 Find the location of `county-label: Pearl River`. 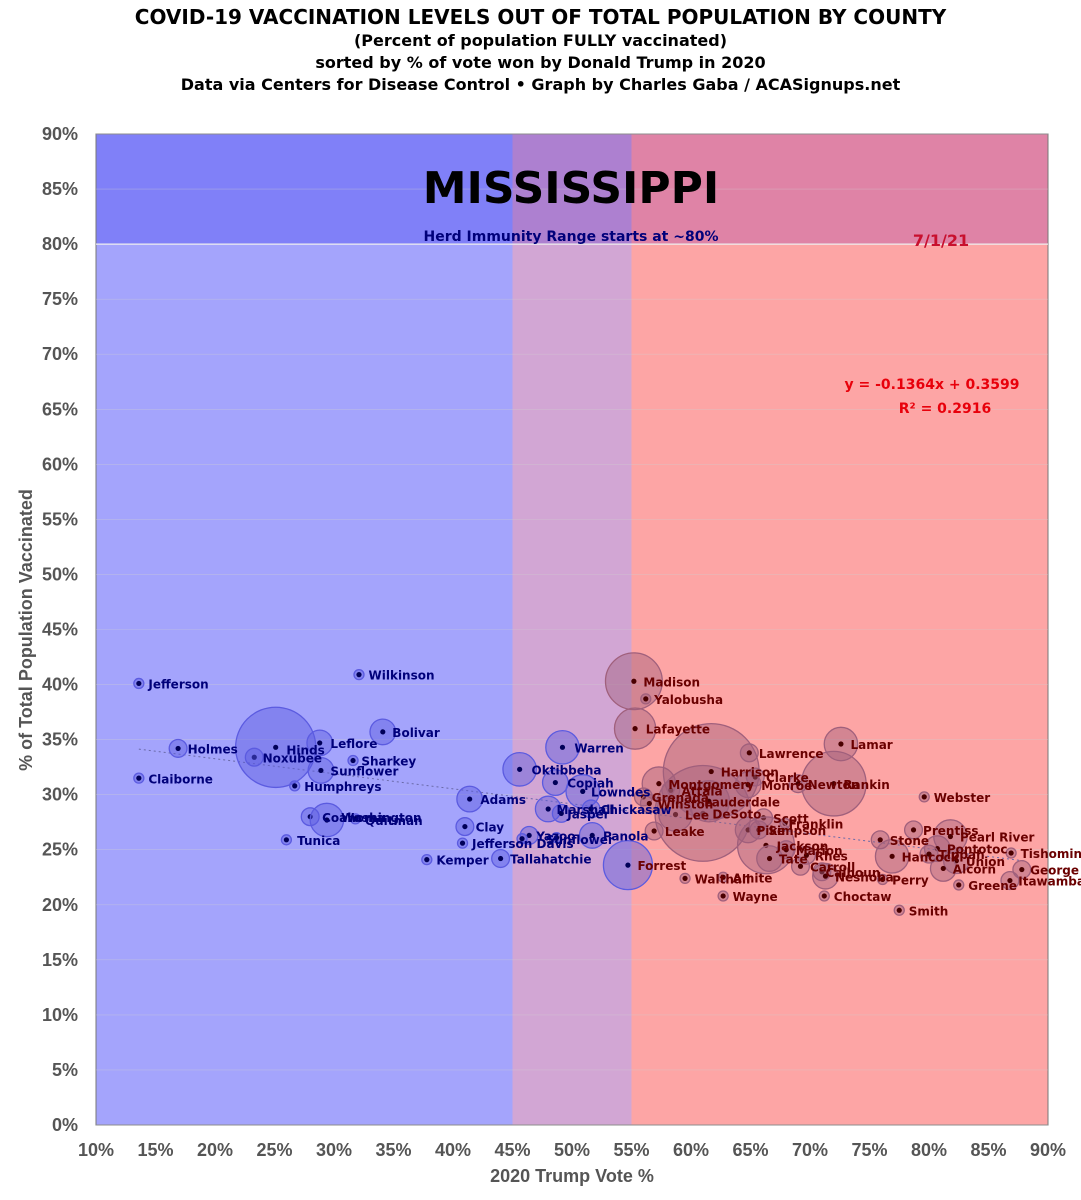

county-label: Pearl River is located at coordinates (997, 838).